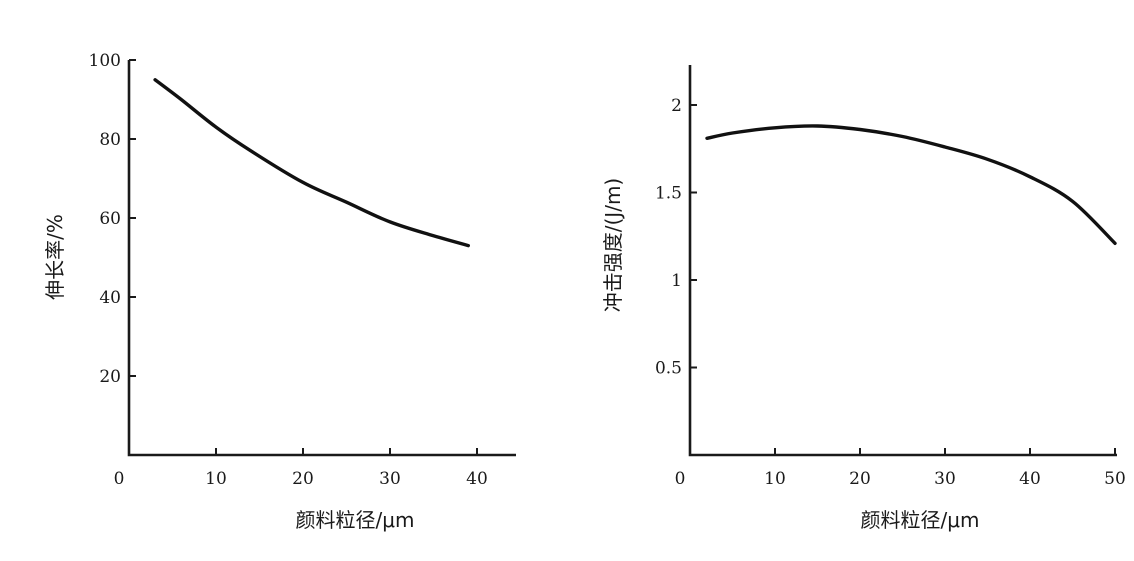  What do you see at coordinates (680, 479) in the screenshot?
I see `impact-strength-x-tick-label: 0` at bounding box center [680, 479].